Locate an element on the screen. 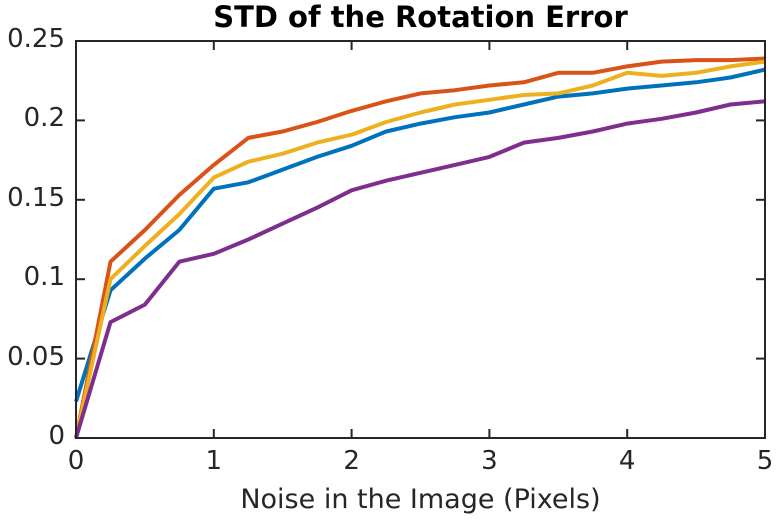 The width and height of the screenshot is (777, 525). x-tick-label: 0 is located at coordinates (76, 461).